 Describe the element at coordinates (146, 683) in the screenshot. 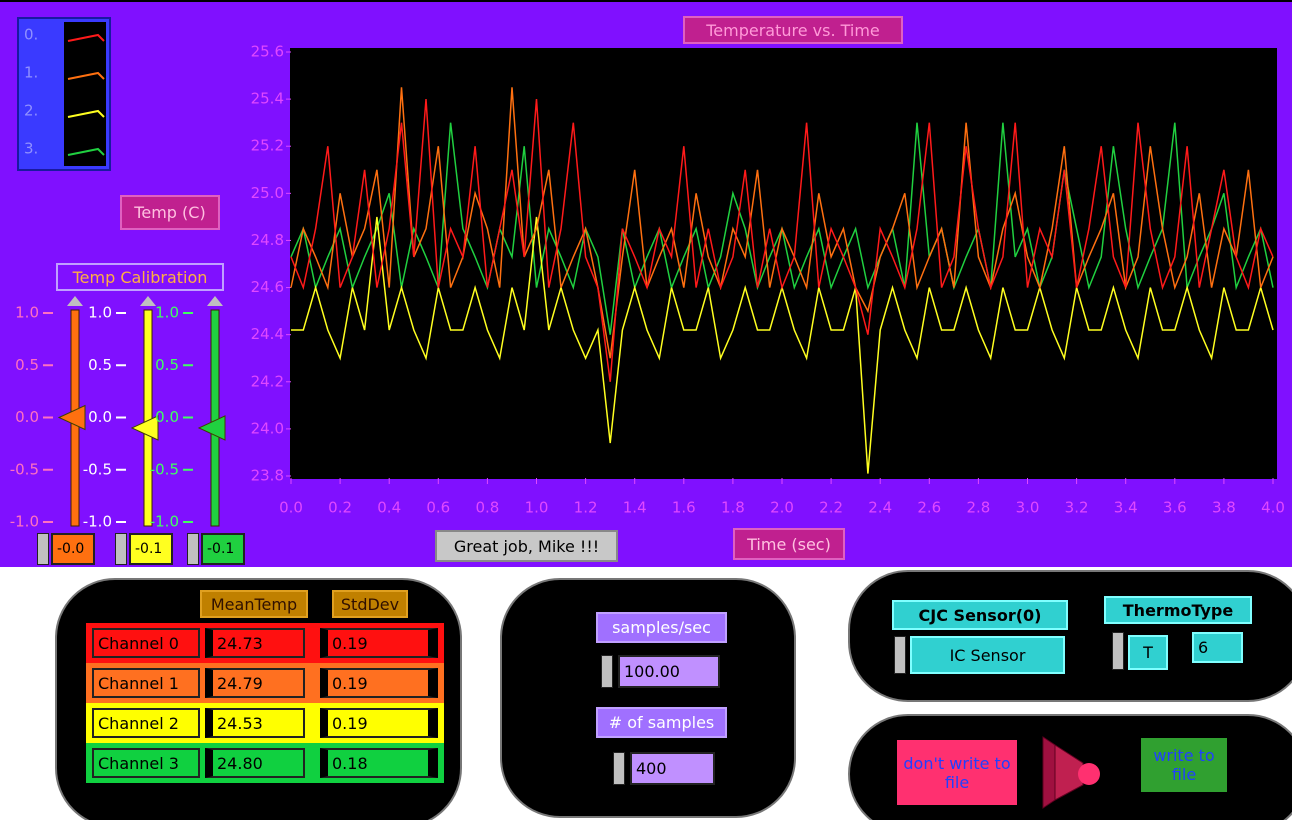

I see `channel-name: Channel 1` at that location.